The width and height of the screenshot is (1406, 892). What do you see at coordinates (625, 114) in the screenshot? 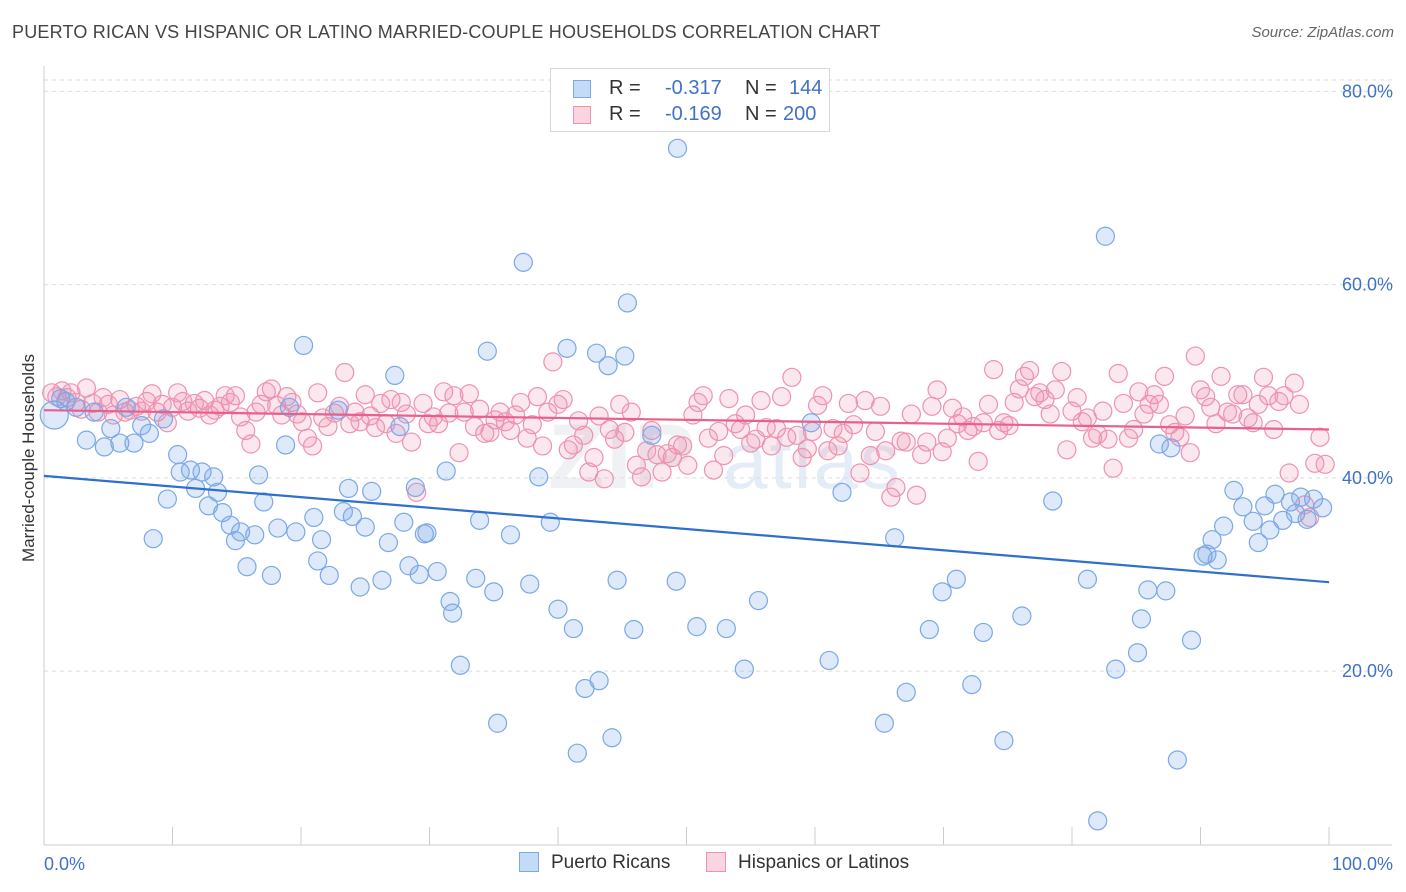
I see `stats-r-label: R =` at bounding box center [625, 114].